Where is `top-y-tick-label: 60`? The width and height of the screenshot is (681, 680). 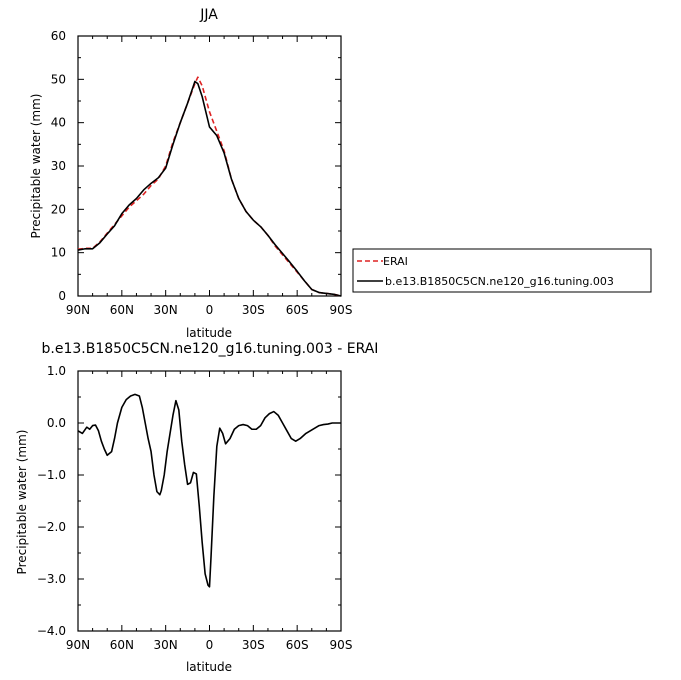
top-y-tick-label: 60 is located at coordinates (58, 36).